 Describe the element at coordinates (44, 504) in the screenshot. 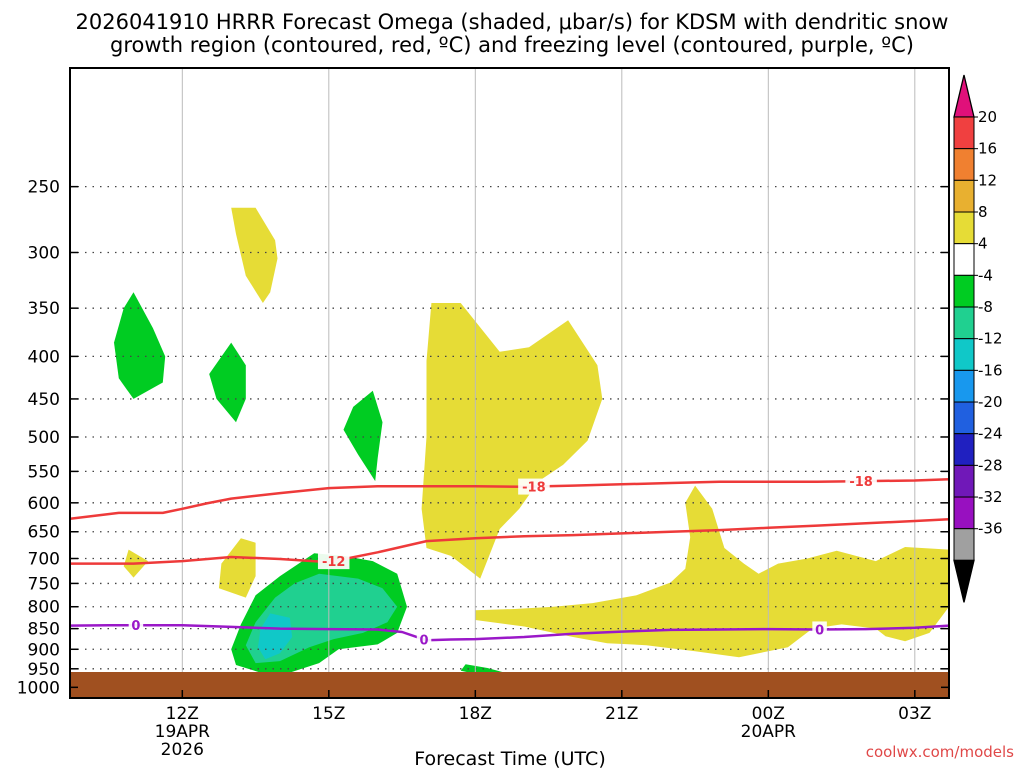

I see `y-tick-label-600: 600` at that location.